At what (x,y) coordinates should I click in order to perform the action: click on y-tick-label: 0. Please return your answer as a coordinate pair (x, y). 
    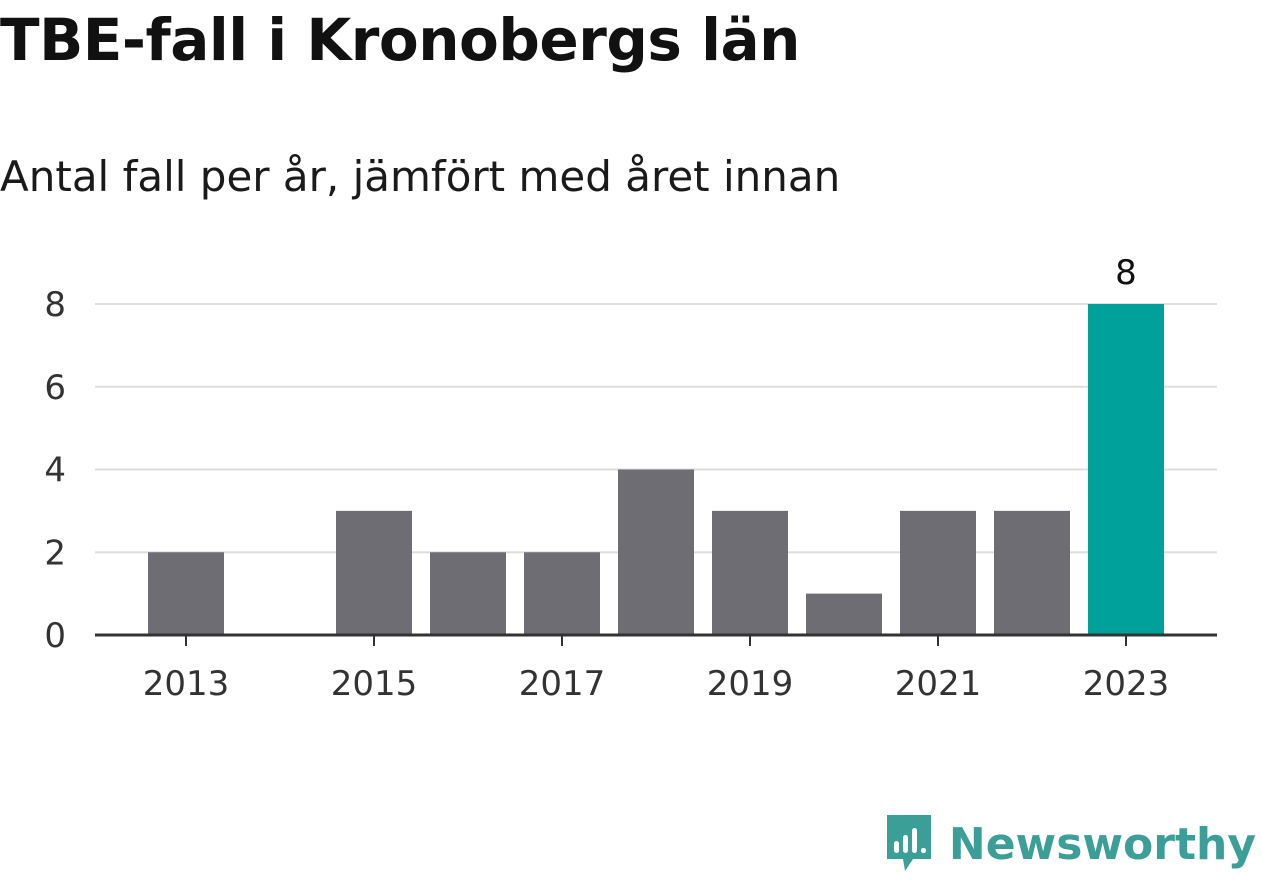
    Looking at the image, I should click on (55, 636).